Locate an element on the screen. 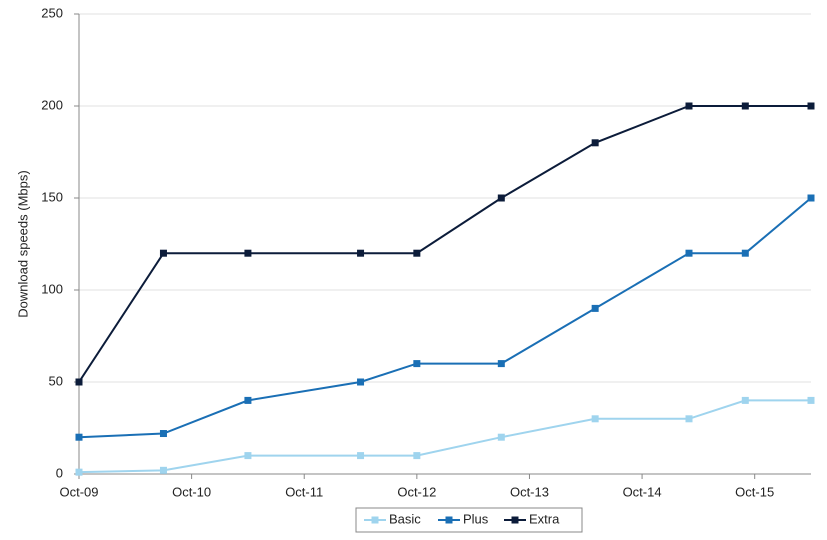 The image size is (827, 540). x-tick-label: Oct-13 is located at coordinates (529, 491).